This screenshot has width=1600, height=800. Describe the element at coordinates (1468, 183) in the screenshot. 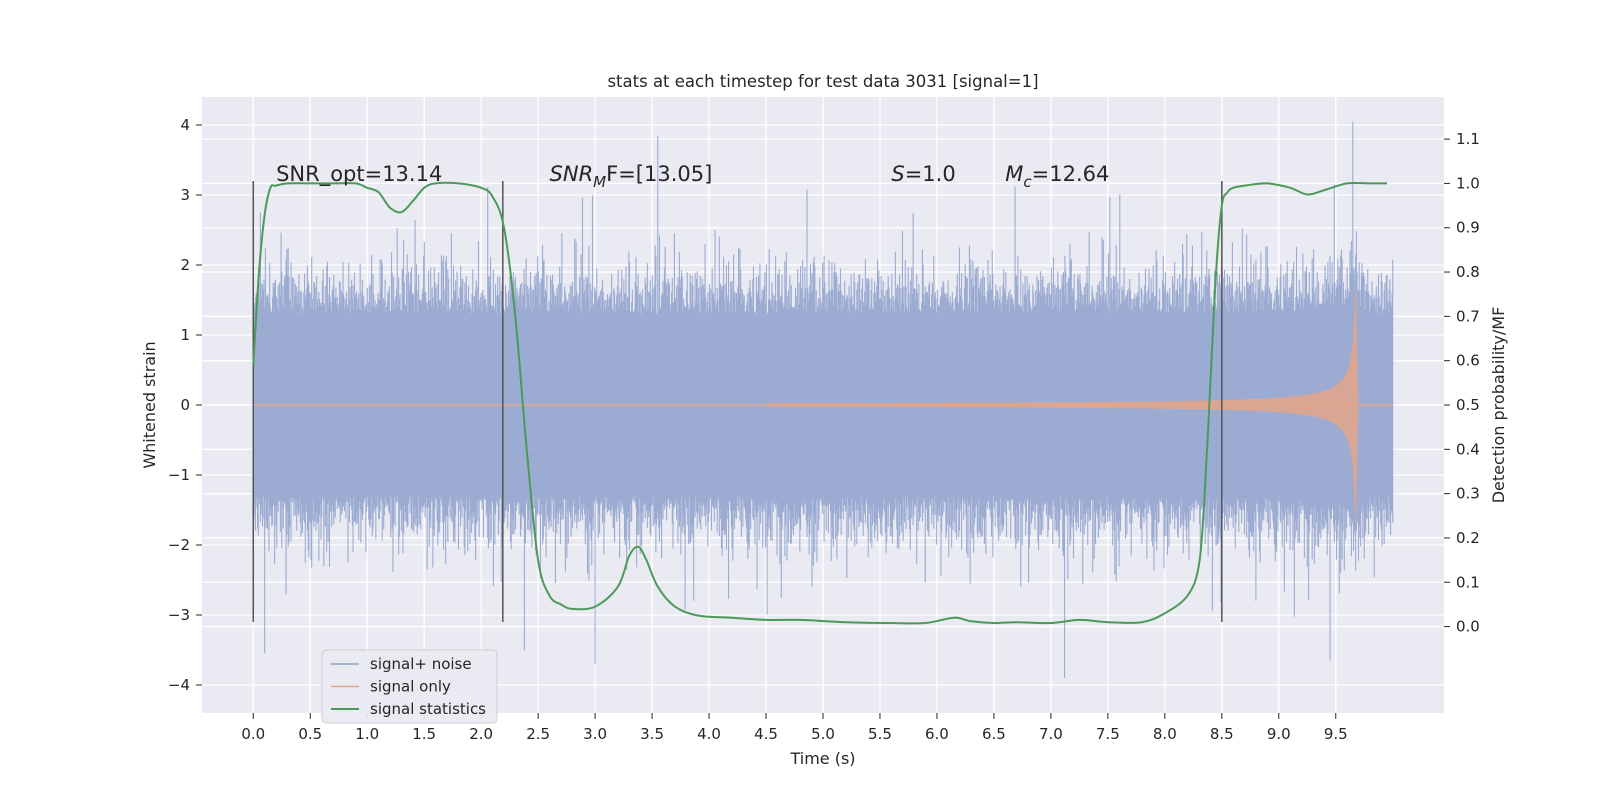

I see `y-right-tick-label: 1.0` at that location.